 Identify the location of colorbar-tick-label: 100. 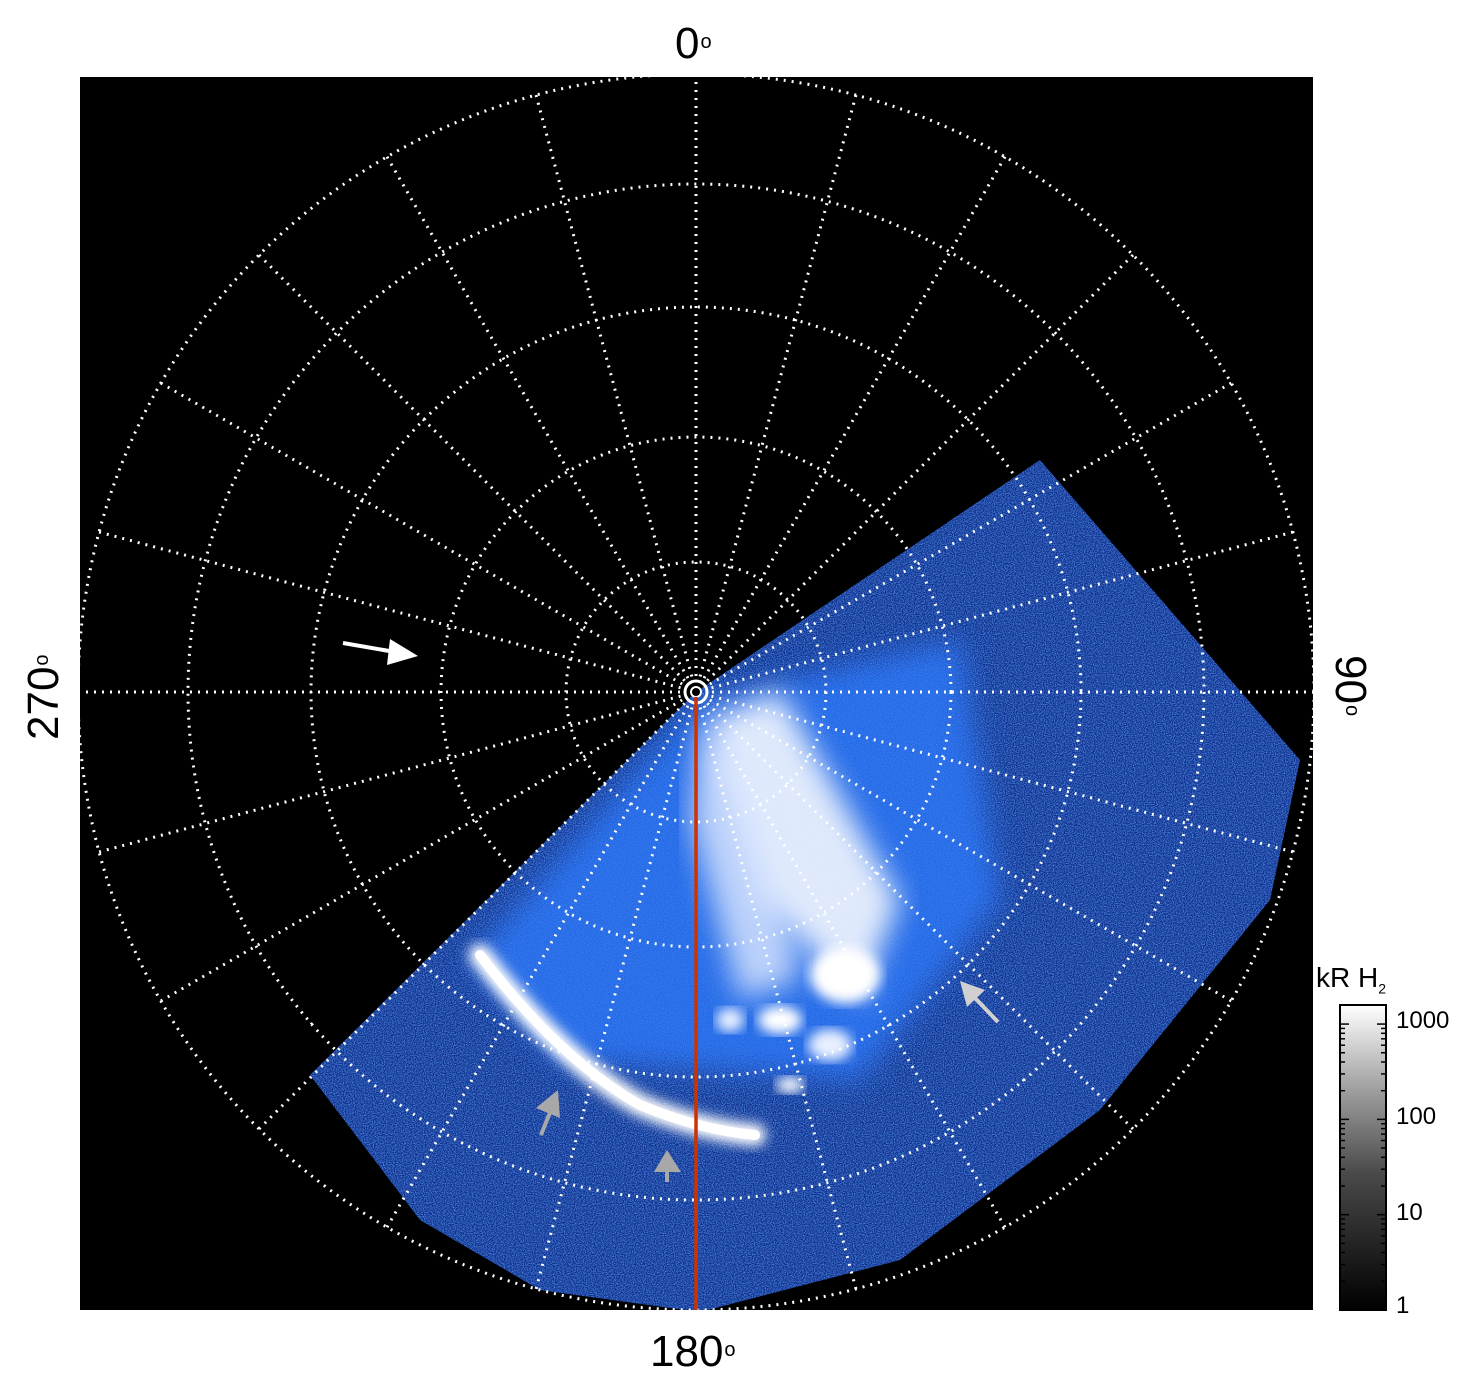
(1416, 1116).